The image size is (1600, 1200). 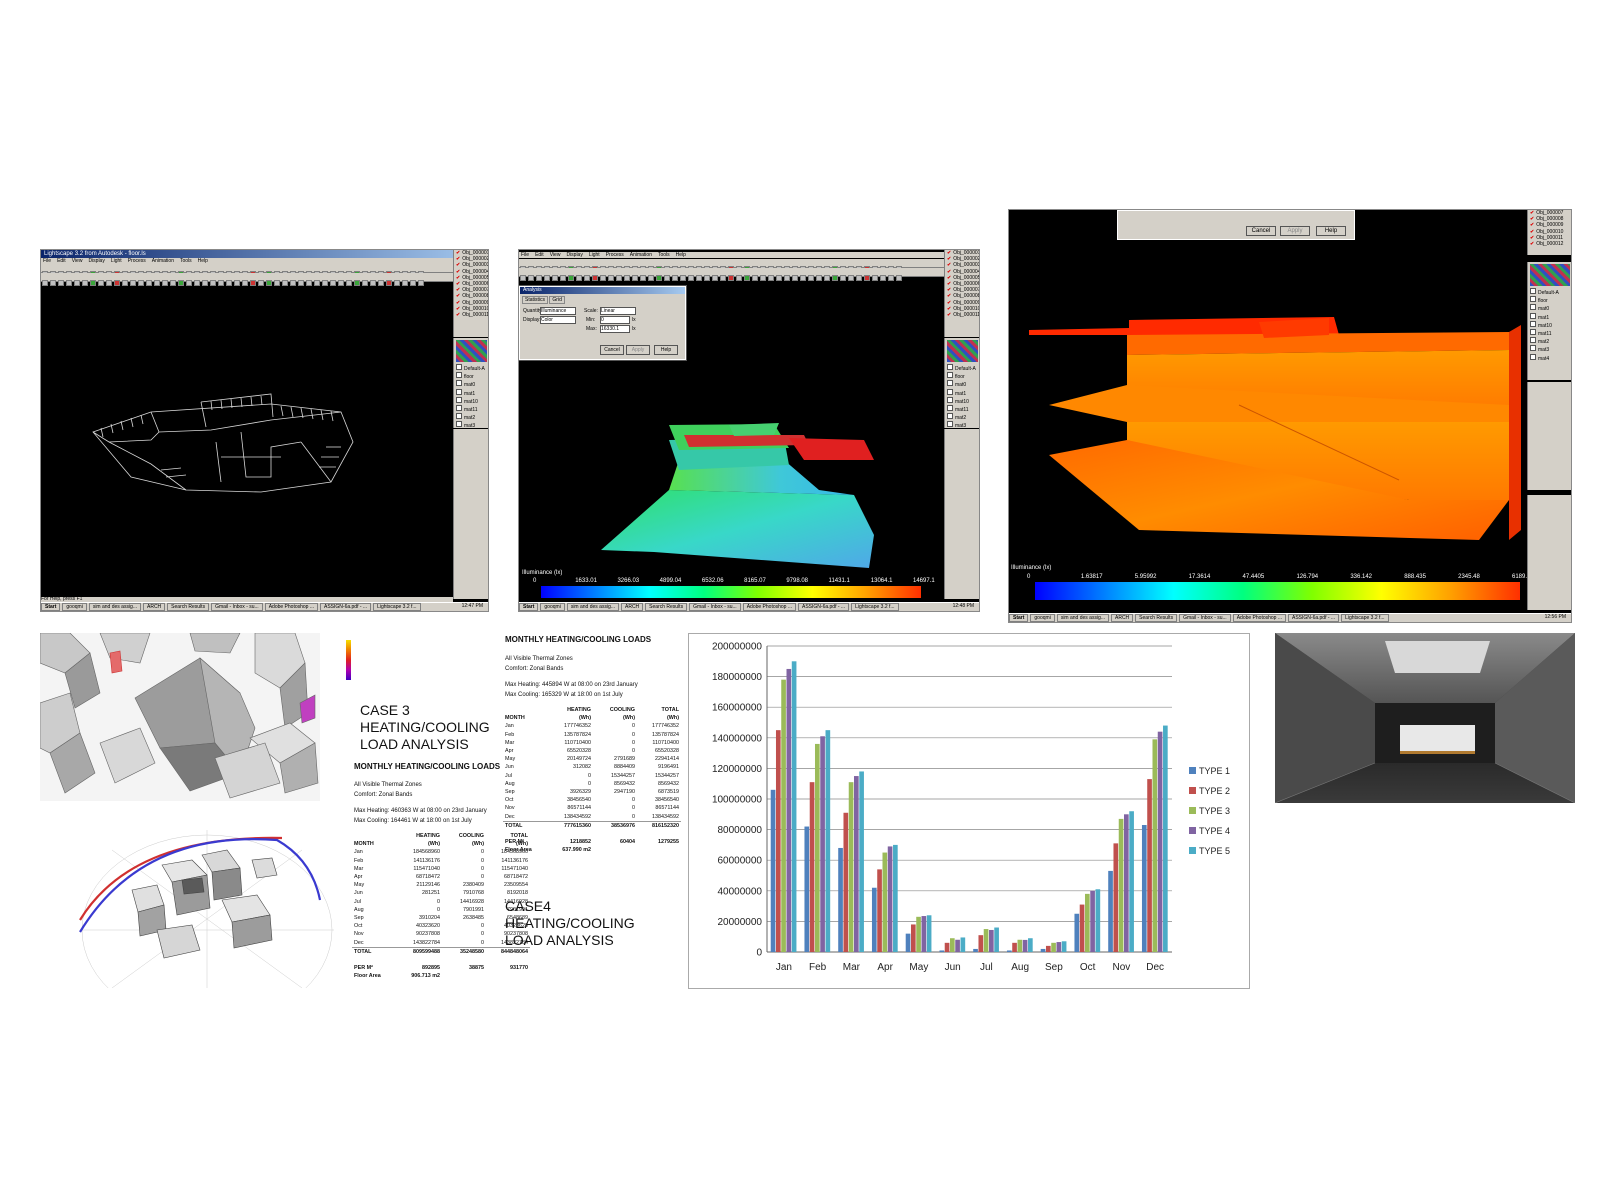 I want to click on menu-item: Tools, so click(x=663, y=255).